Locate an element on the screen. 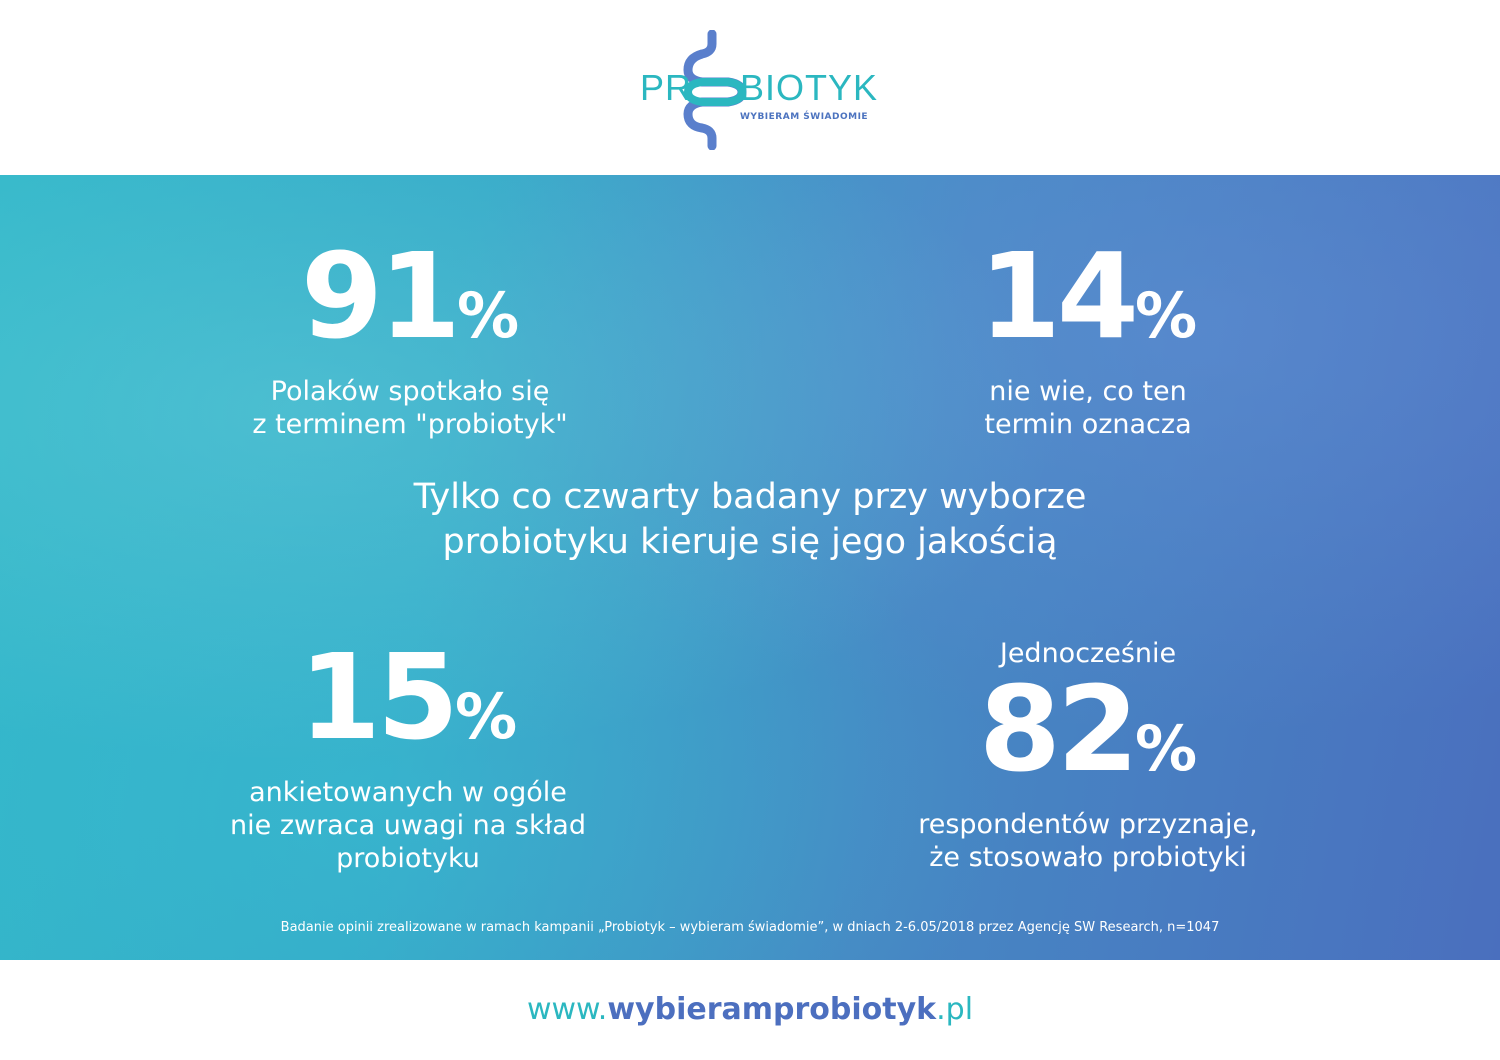  stat-value: 14% is located at coordinates (1088, 306).